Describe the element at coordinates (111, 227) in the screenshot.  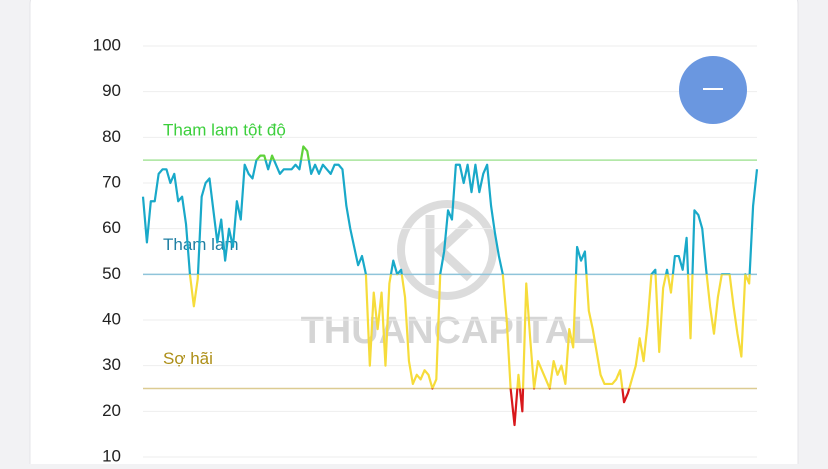
I see `y-tick-label: 60` at that location.